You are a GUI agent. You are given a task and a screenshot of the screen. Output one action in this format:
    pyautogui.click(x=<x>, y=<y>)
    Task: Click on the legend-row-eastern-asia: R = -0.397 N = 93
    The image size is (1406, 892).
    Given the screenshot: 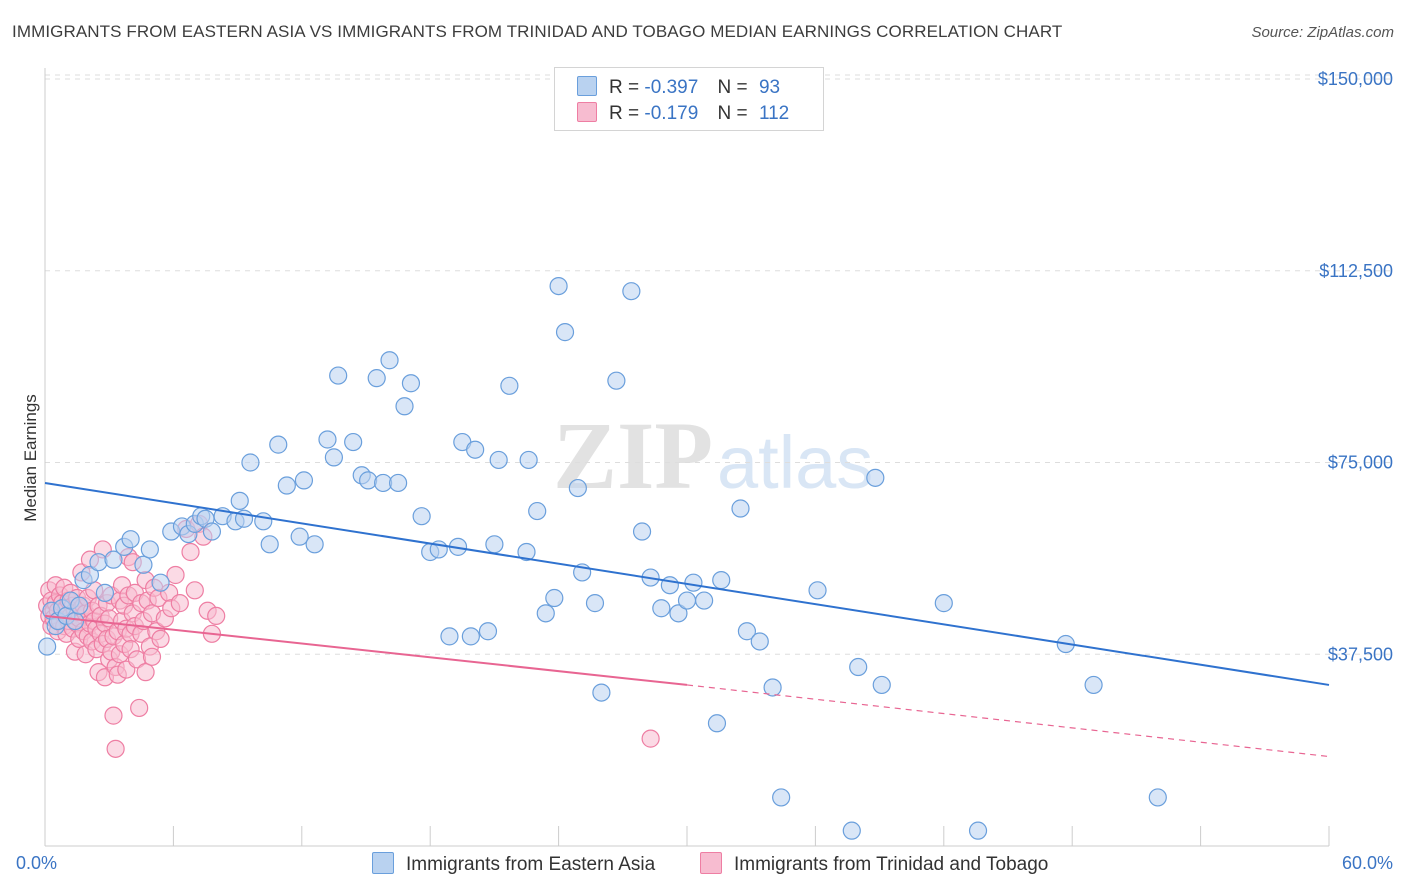 What is the action you would take?
    pyautogui.click(x=678, y=88)
    